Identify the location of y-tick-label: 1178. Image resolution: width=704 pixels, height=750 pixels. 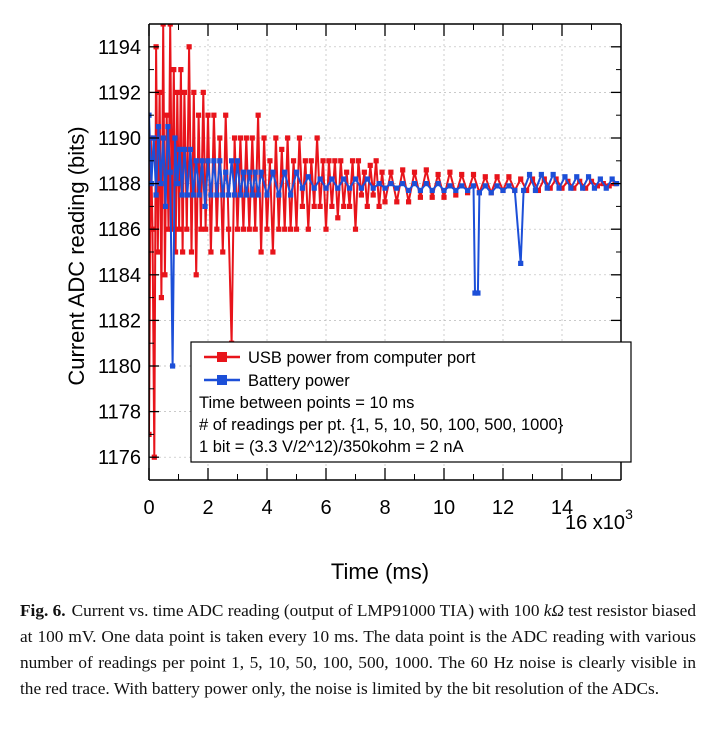
(119, 413).